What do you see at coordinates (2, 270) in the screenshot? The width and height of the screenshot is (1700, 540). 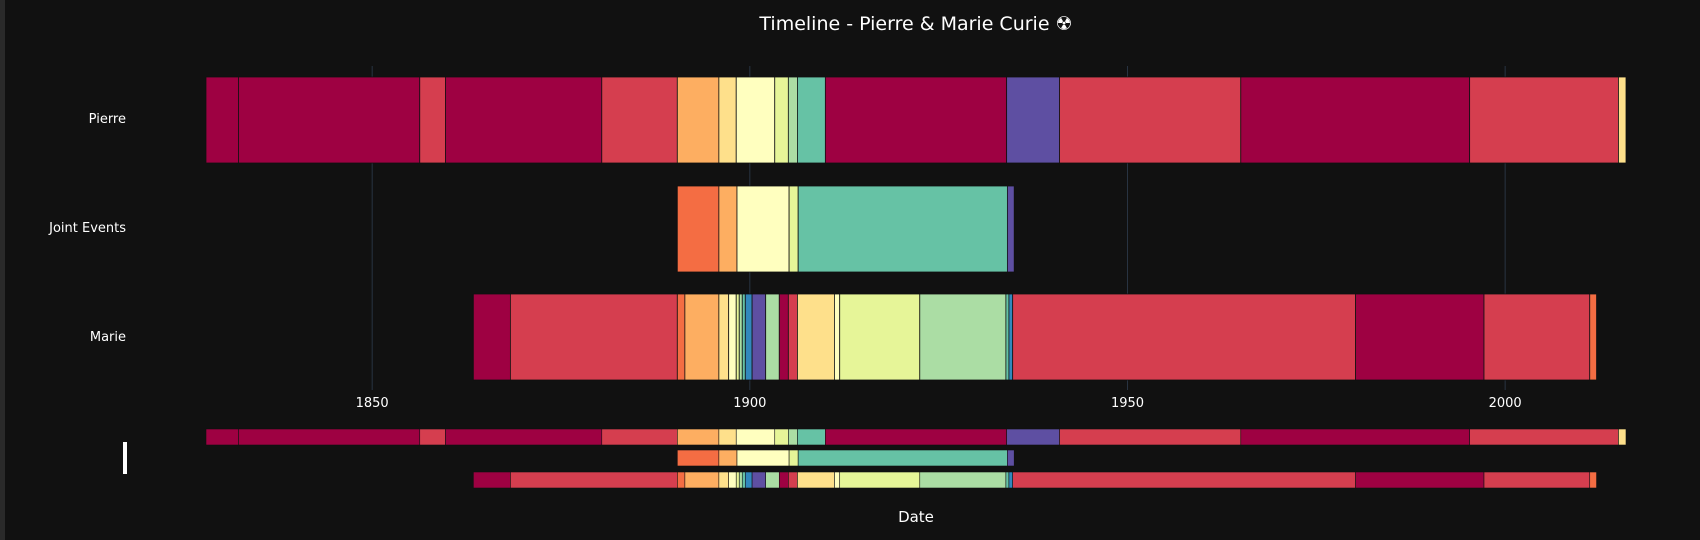 I see `window-edge` at bounding box center [2, 270].